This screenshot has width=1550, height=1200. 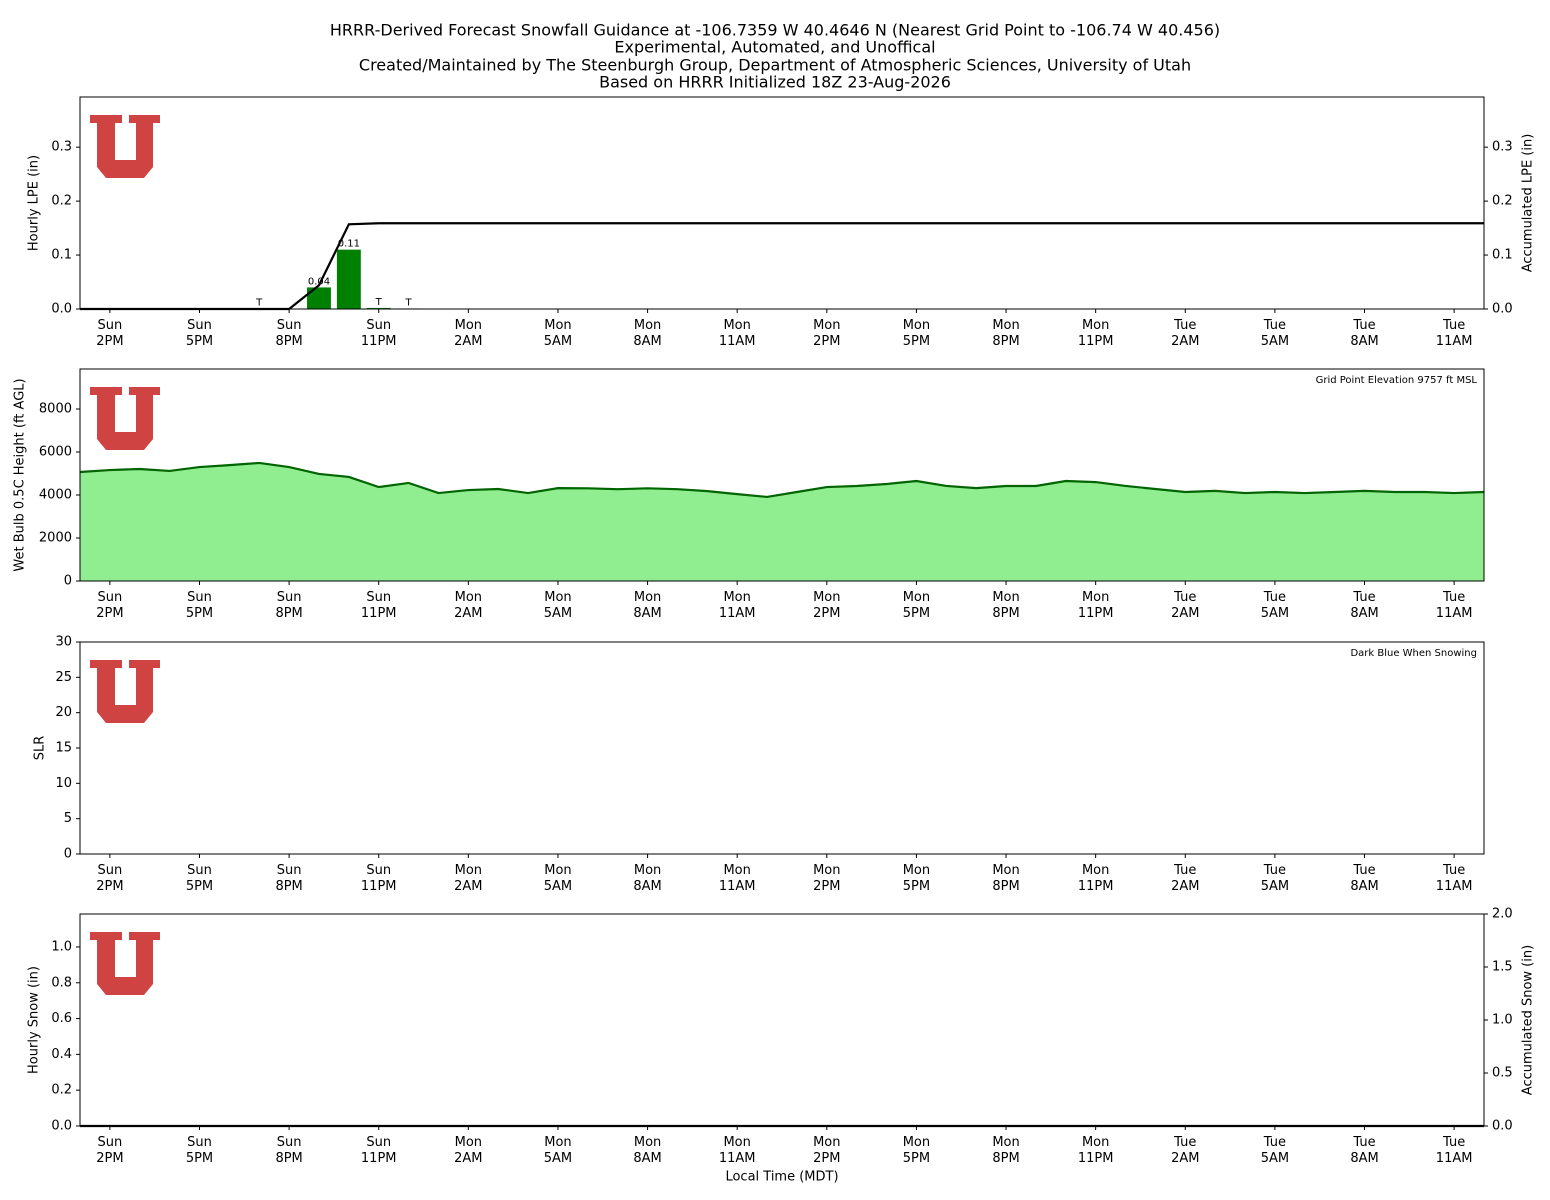 I want to click on label-line: 11PM, so click(x=1096, y=886).